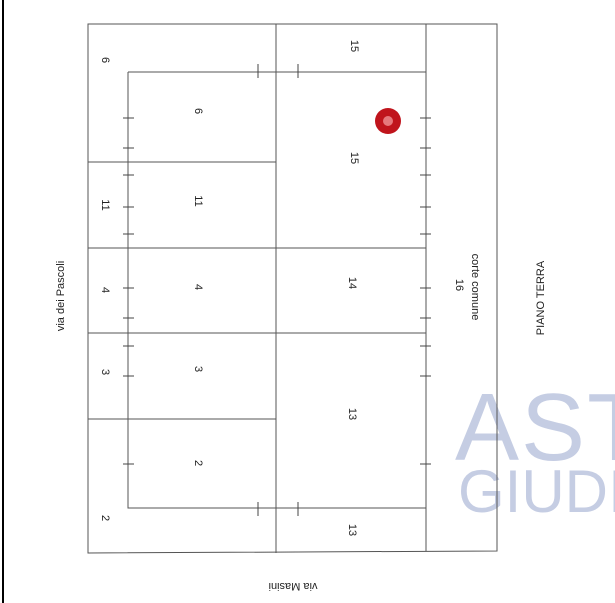  What do you see at coordinates (293, 586) in the screenshot?
I see `street-label-bottom: via Masini` at bounding box center [293, 586].